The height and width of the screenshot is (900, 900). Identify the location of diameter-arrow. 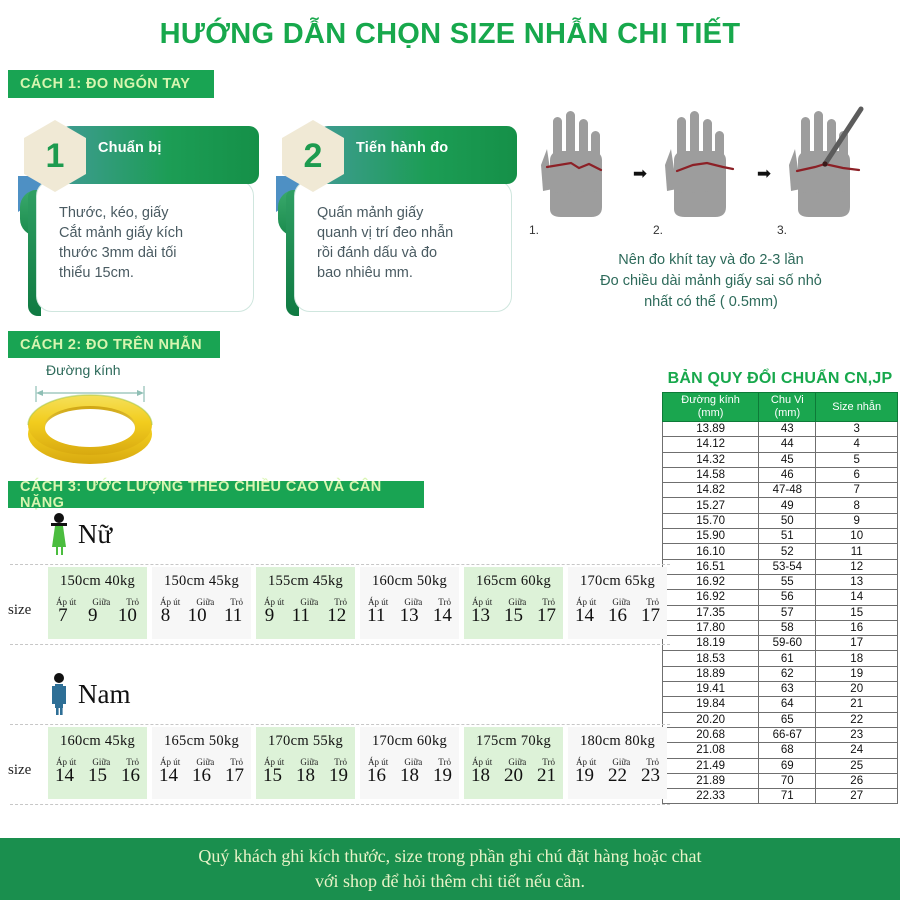
(90, 394).